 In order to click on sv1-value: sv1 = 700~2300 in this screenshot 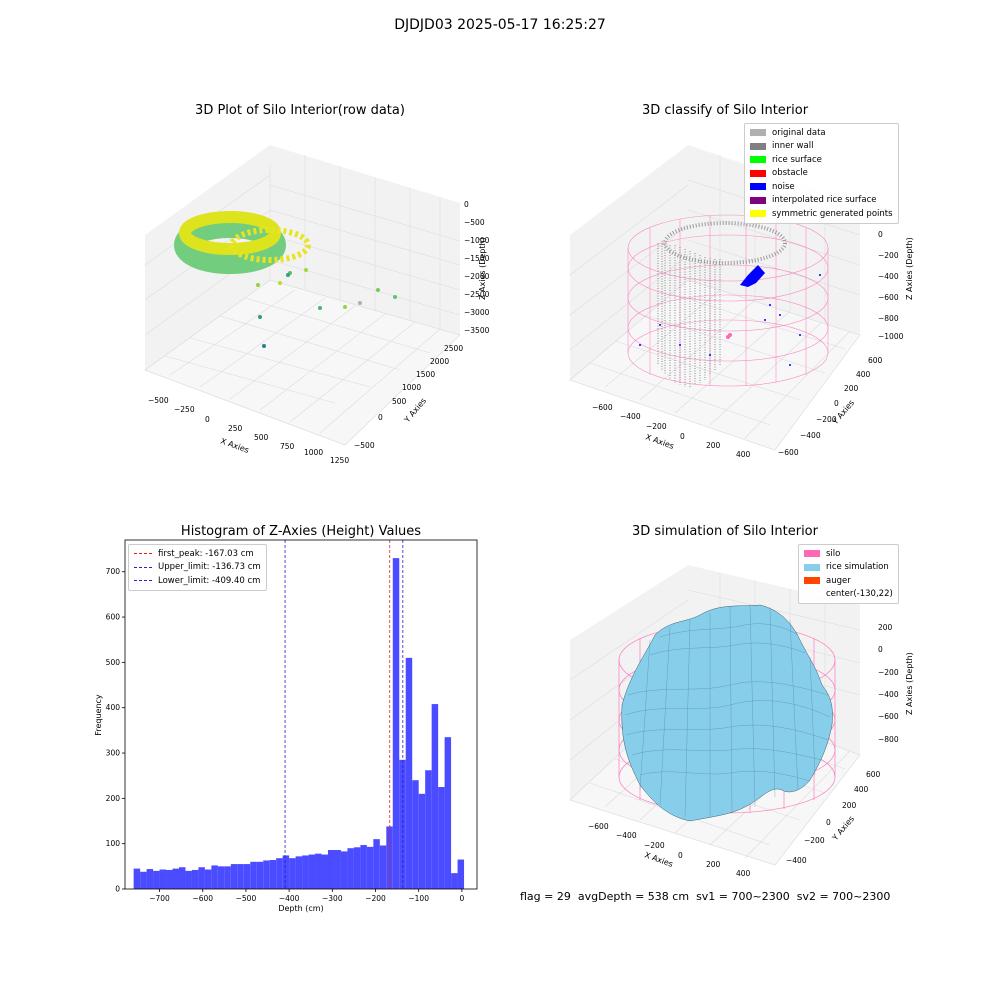, I will do `click(743, 896)`.